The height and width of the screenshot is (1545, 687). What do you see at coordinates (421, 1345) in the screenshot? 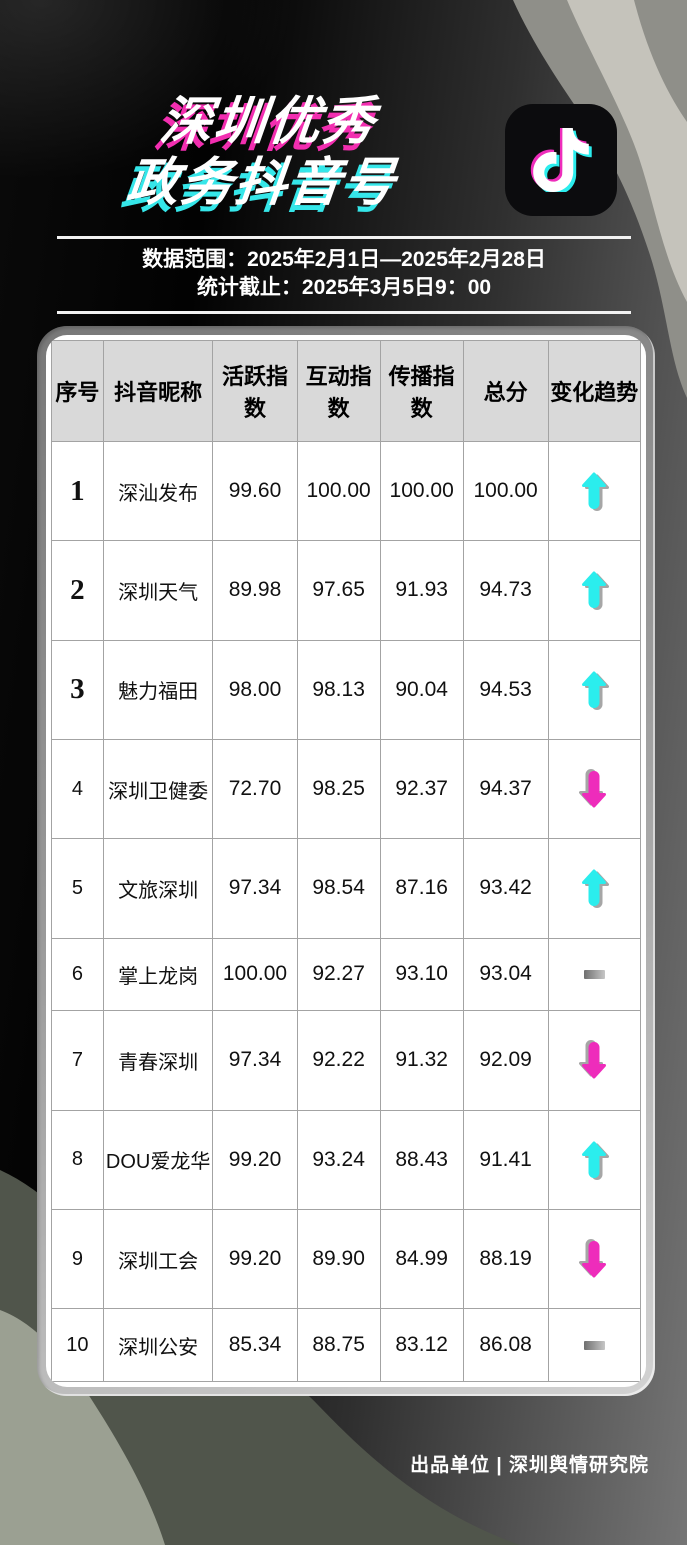
I see `spread-index: 83.12` at bounding box center [421, 1345].